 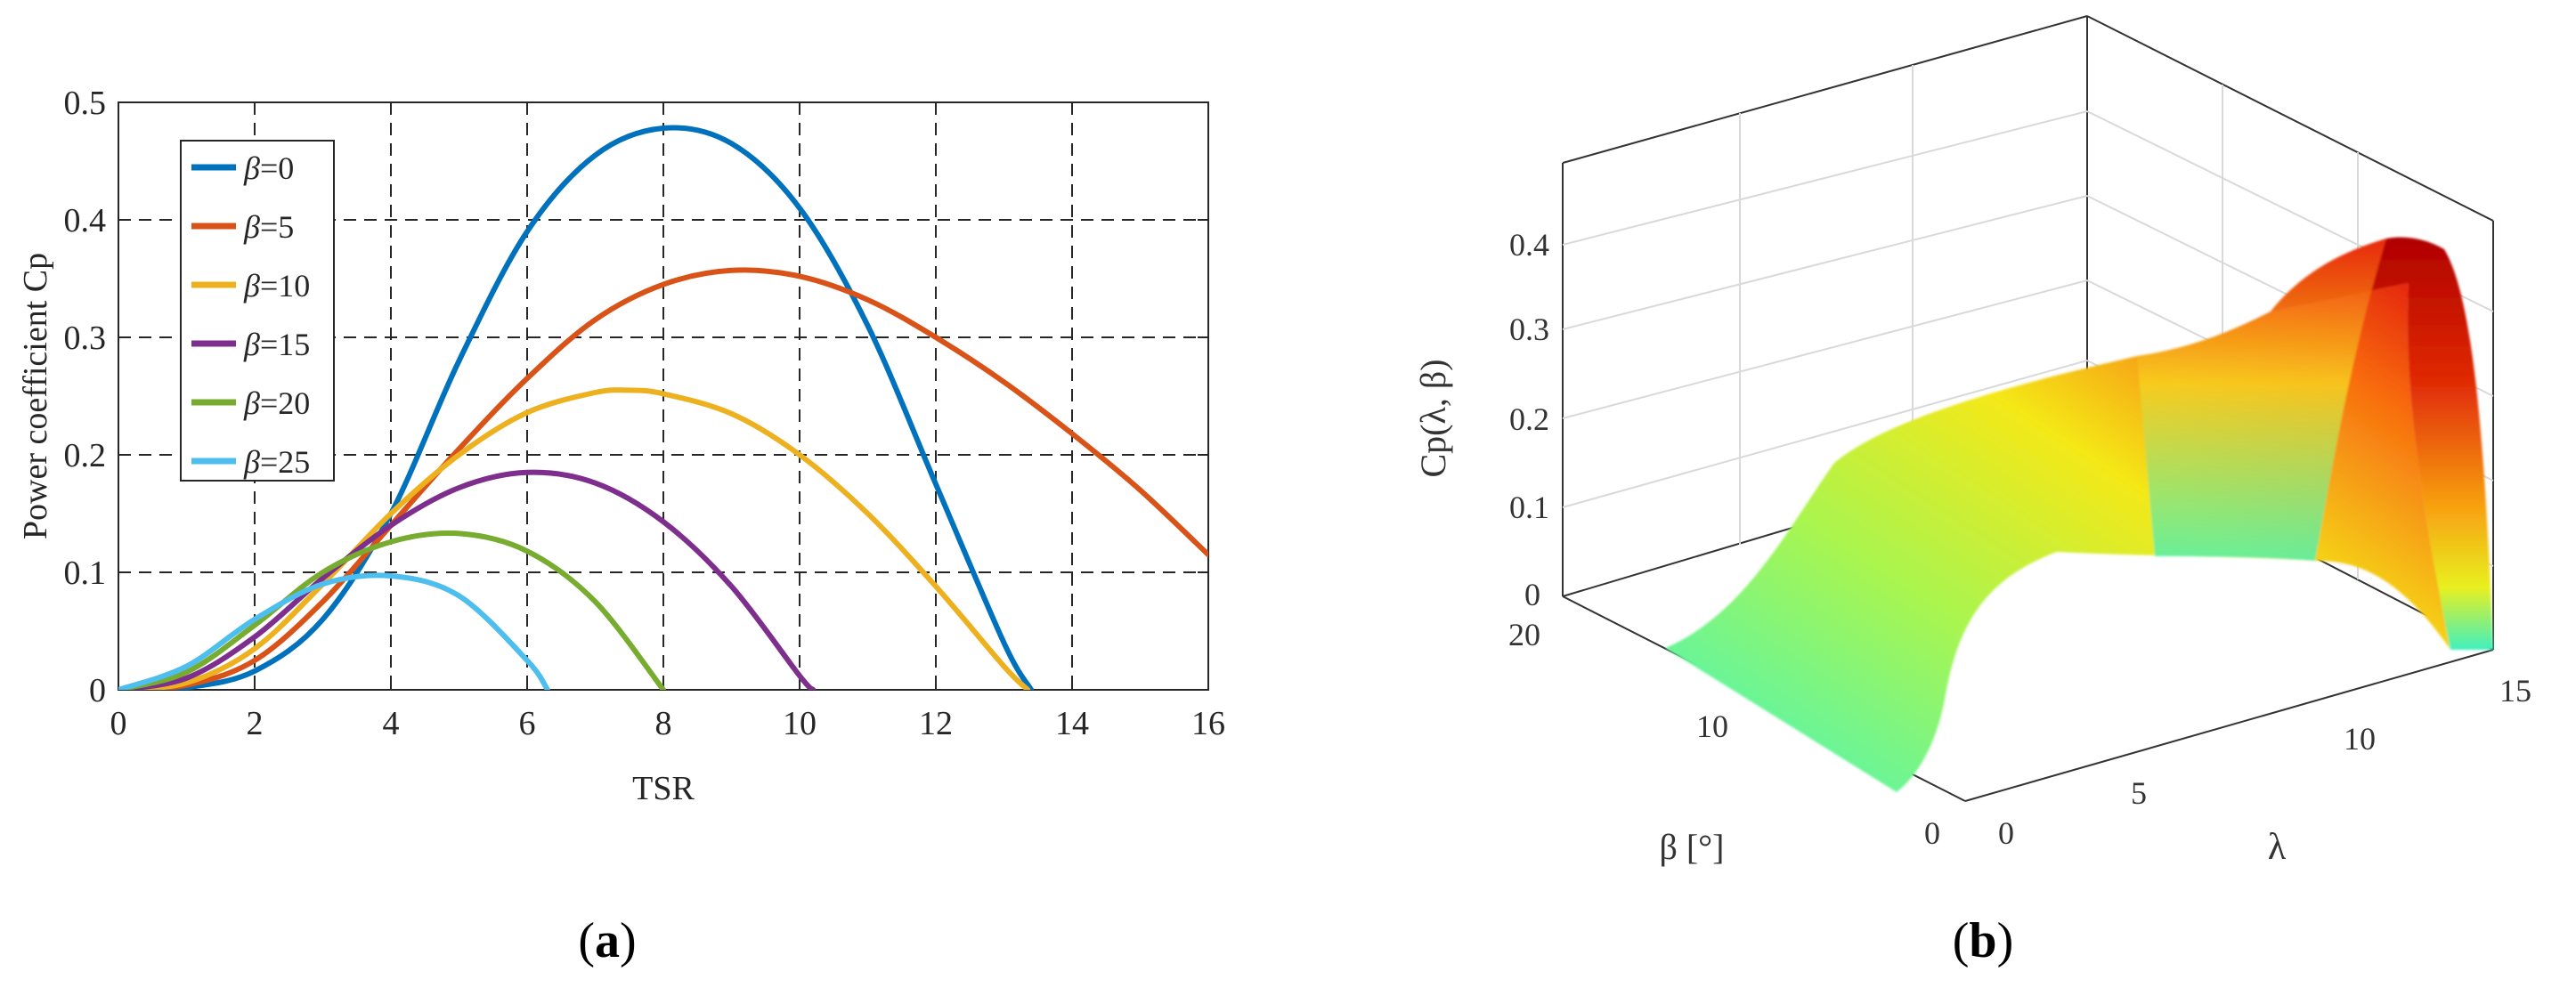 I want to click on x-tick-label: 12, so click(x=936, y=723).